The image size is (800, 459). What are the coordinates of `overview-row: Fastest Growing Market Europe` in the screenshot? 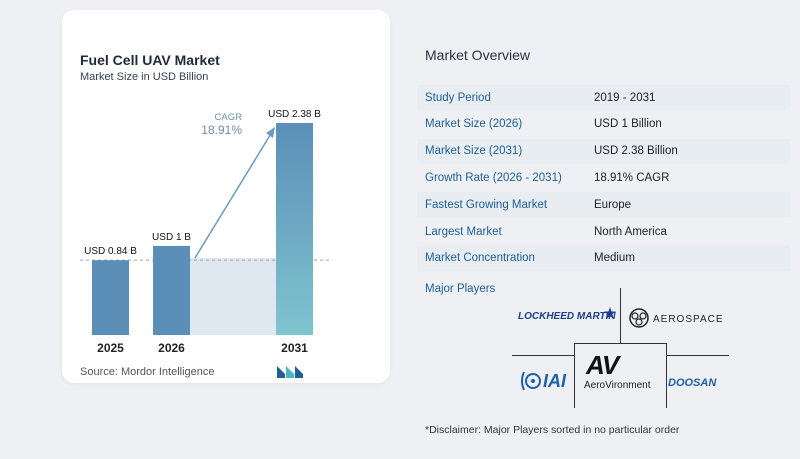 It's located at (603, 205).